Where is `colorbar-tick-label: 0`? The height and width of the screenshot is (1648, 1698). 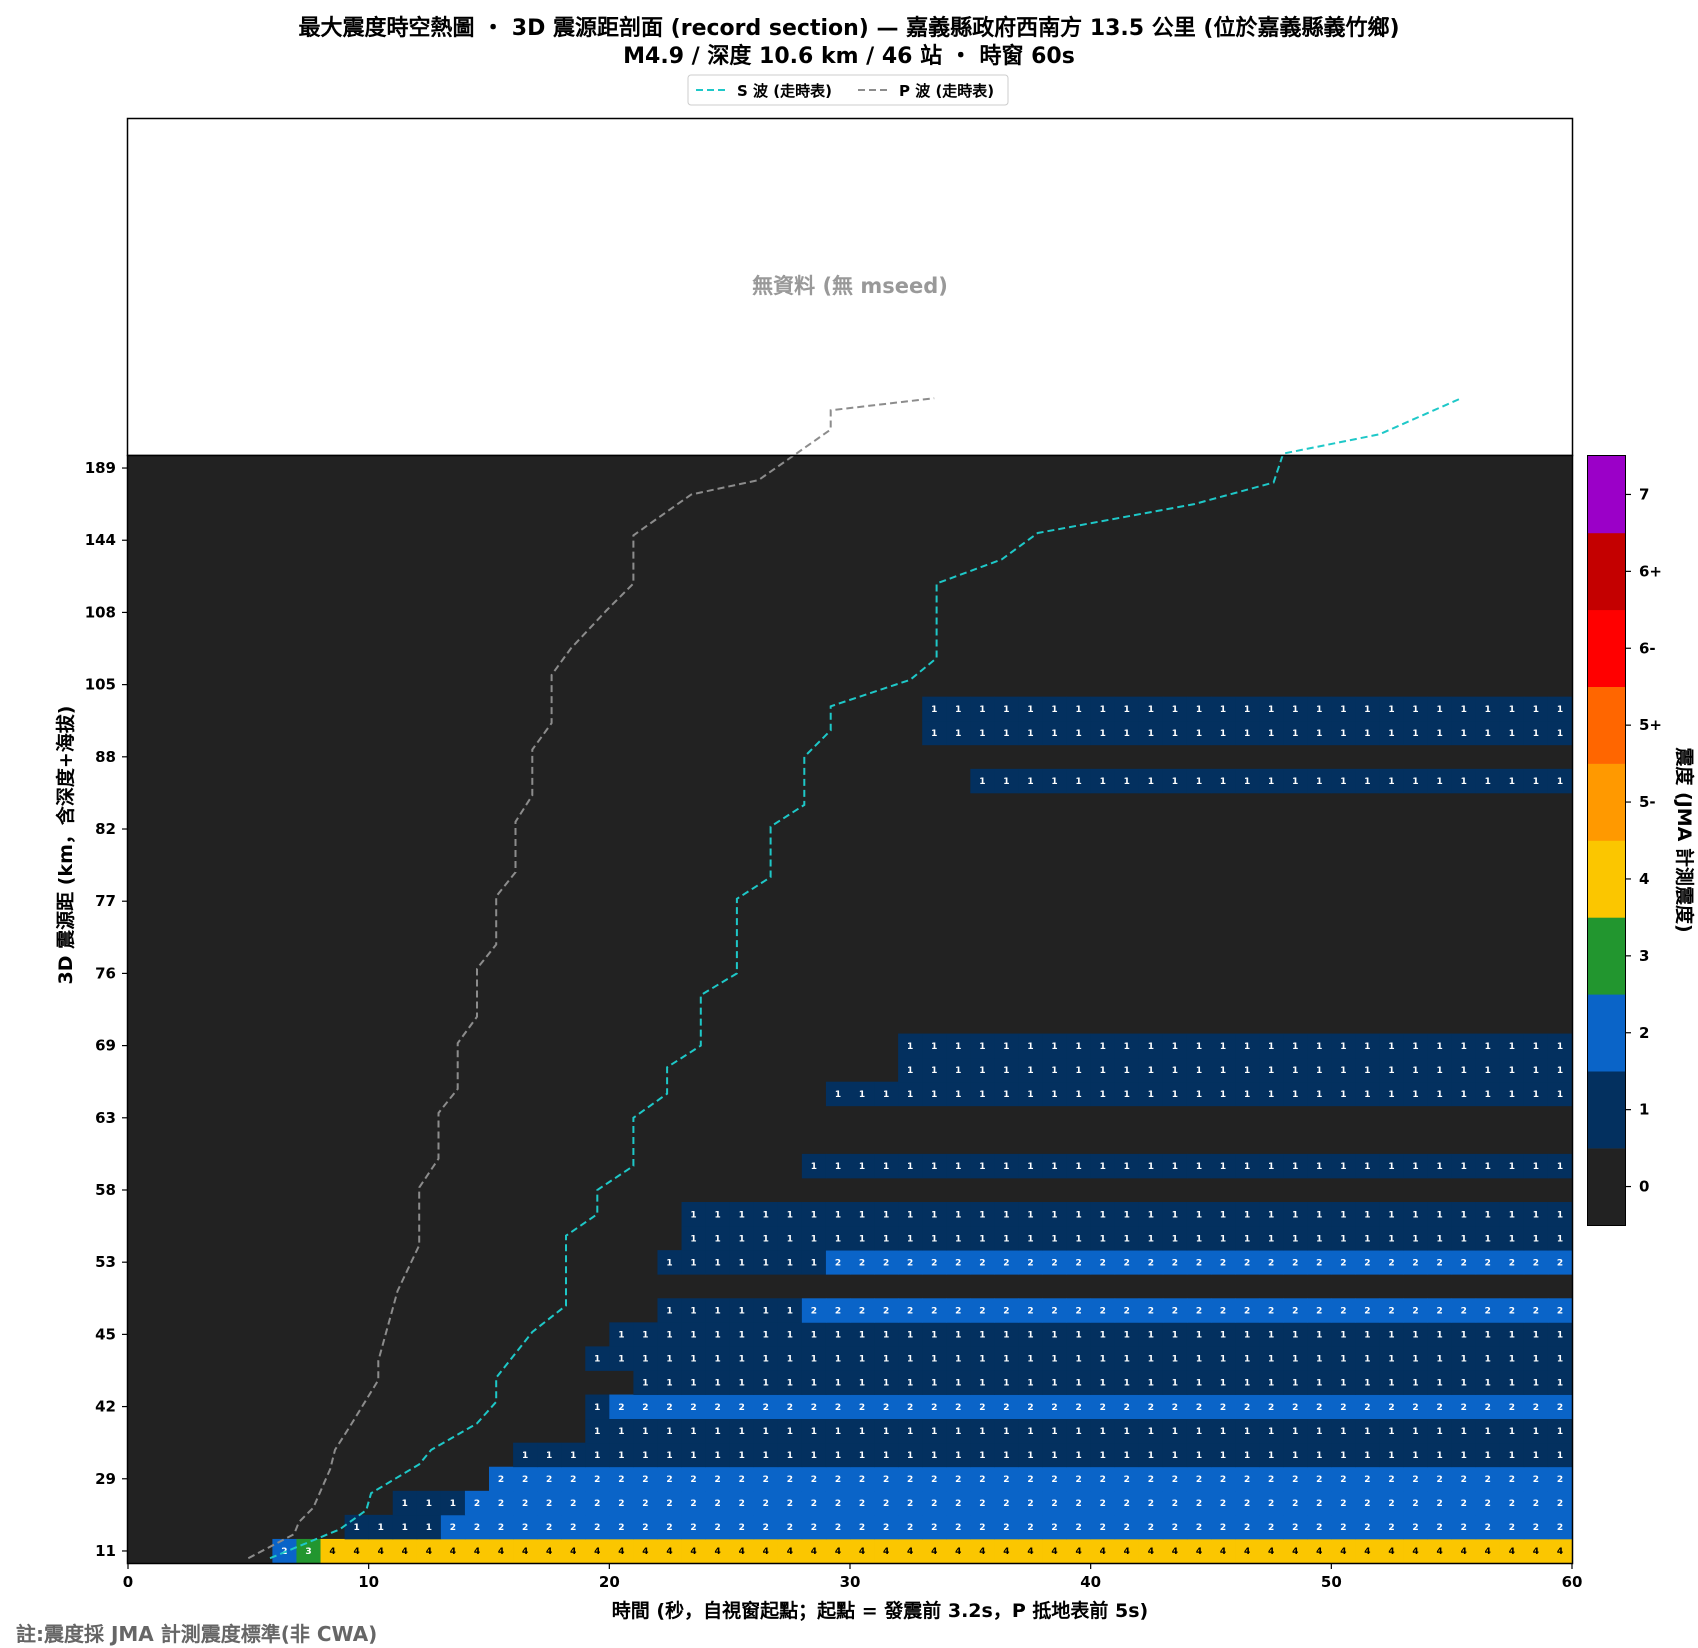 colorbar-tick-label: 0 is located at coordinates (1644, 1187).